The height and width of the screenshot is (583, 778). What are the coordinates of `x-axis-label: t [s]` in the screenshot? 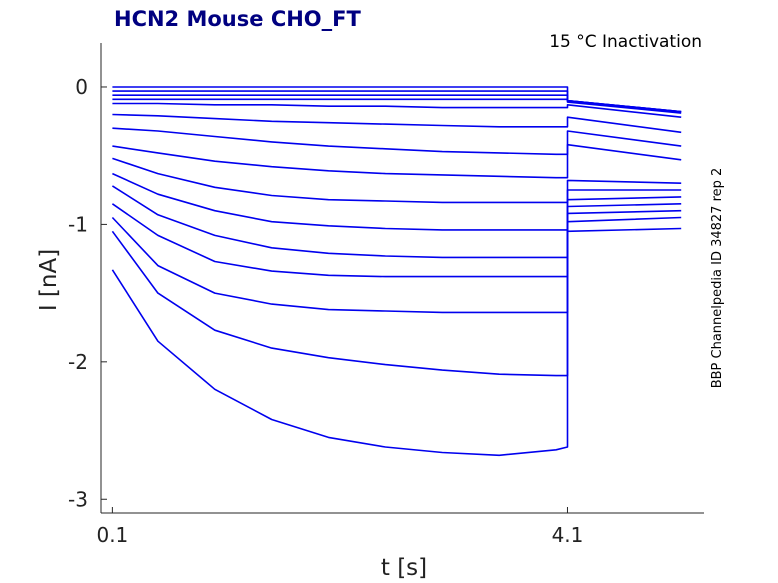 It's located at (404, 568).